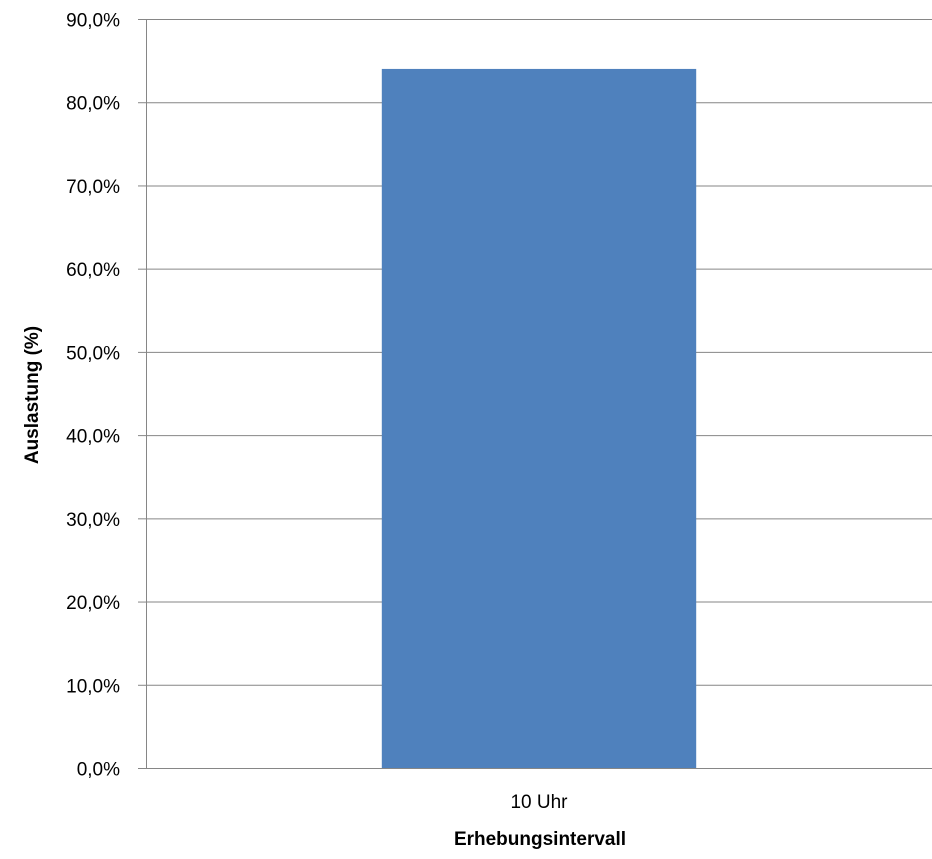  What do you see at coordinates (93, 21) in the screenshot?
I see `y-tick-label: 90,0%` at bounding box center [93, 21].